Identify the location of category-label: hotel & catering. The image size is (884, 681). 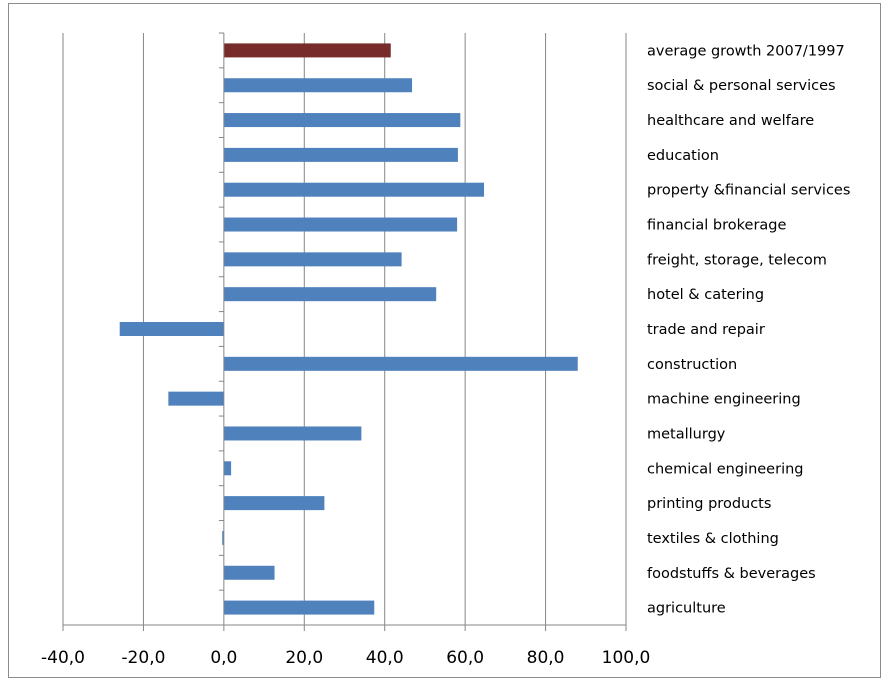
(705, 295).